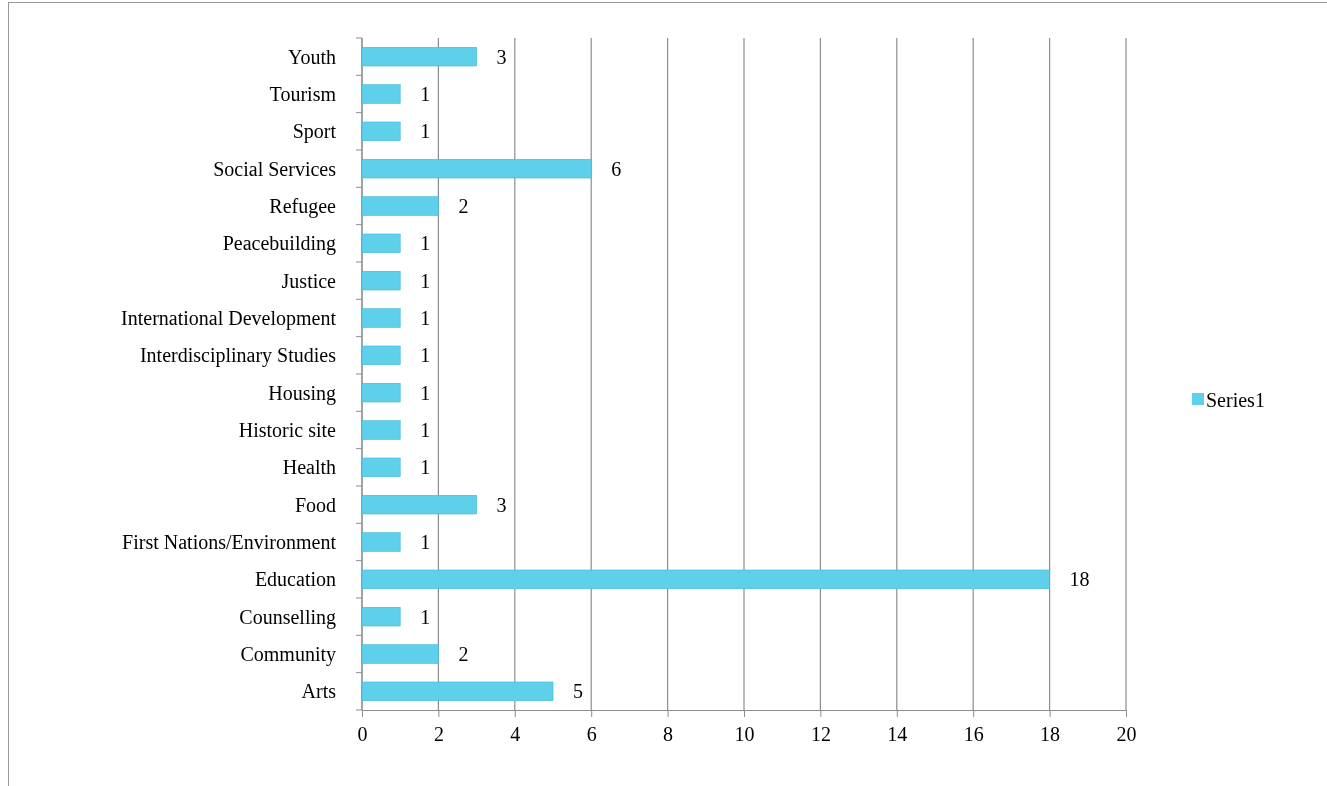  Describe the element at coordinates (319, 691) in the screenshot. I see `y-tick-label: Arts` at that location.